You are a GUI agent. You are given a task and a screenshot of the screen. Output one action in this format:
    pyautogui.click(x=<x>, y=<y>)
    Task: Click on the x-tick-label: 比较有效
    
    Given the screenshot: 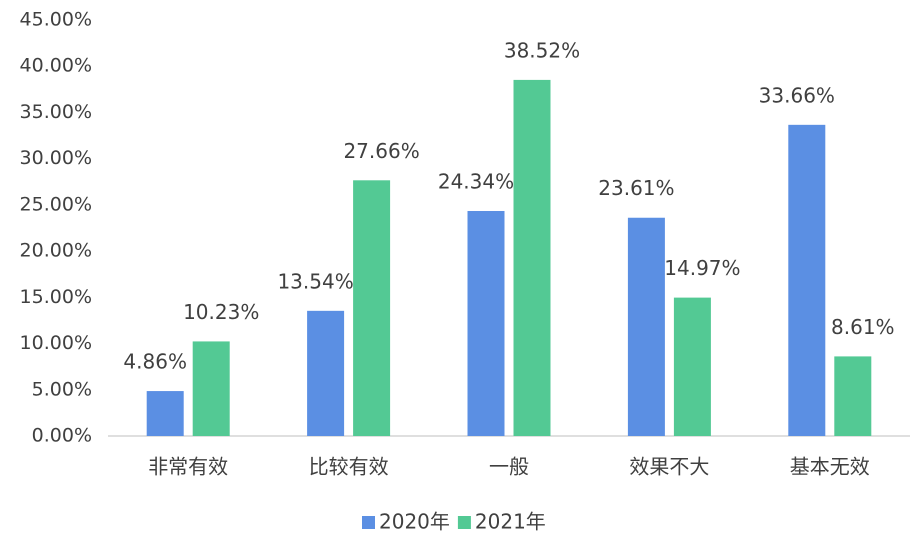 What is the action you would take?
    pyautogui.click(x=349, y=467)
    